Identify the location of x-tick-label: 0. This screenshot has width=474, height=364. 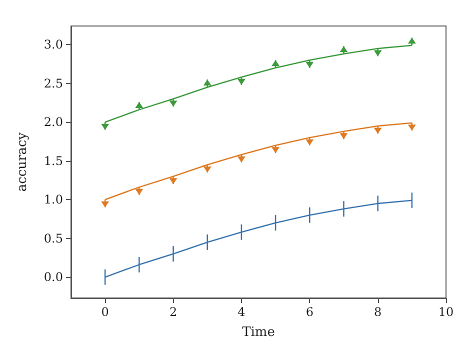
(105, 312).